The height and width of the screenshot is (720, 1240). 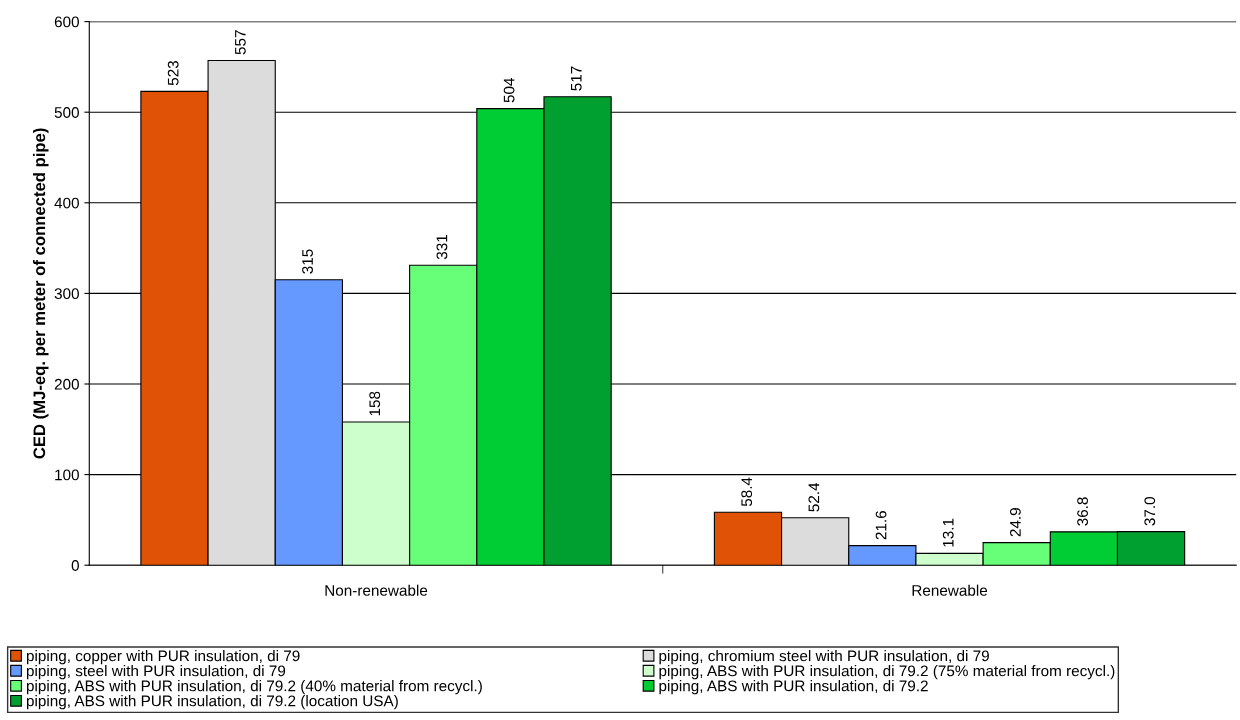 I want to click on legend-label: piping, ABS with PUR insulation, di 79.2 (40% material from recycl.), so click(x=254, y=687).